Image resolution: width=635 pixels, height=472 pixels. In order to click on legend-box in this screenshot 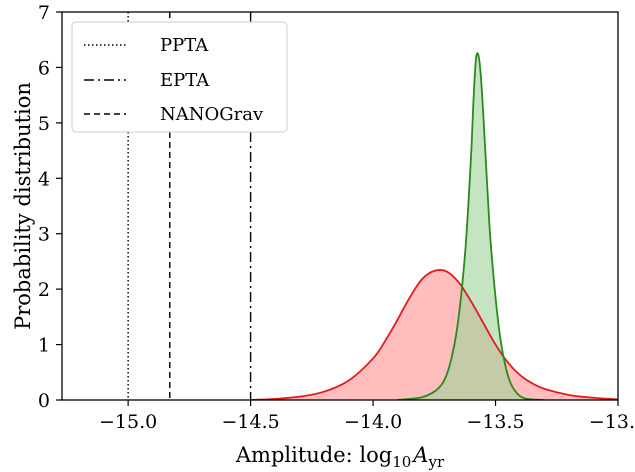, I will do `click(179, 77)`.